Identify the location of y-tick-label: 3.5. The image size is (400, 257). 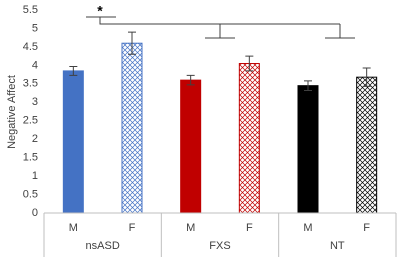
(30, 84).